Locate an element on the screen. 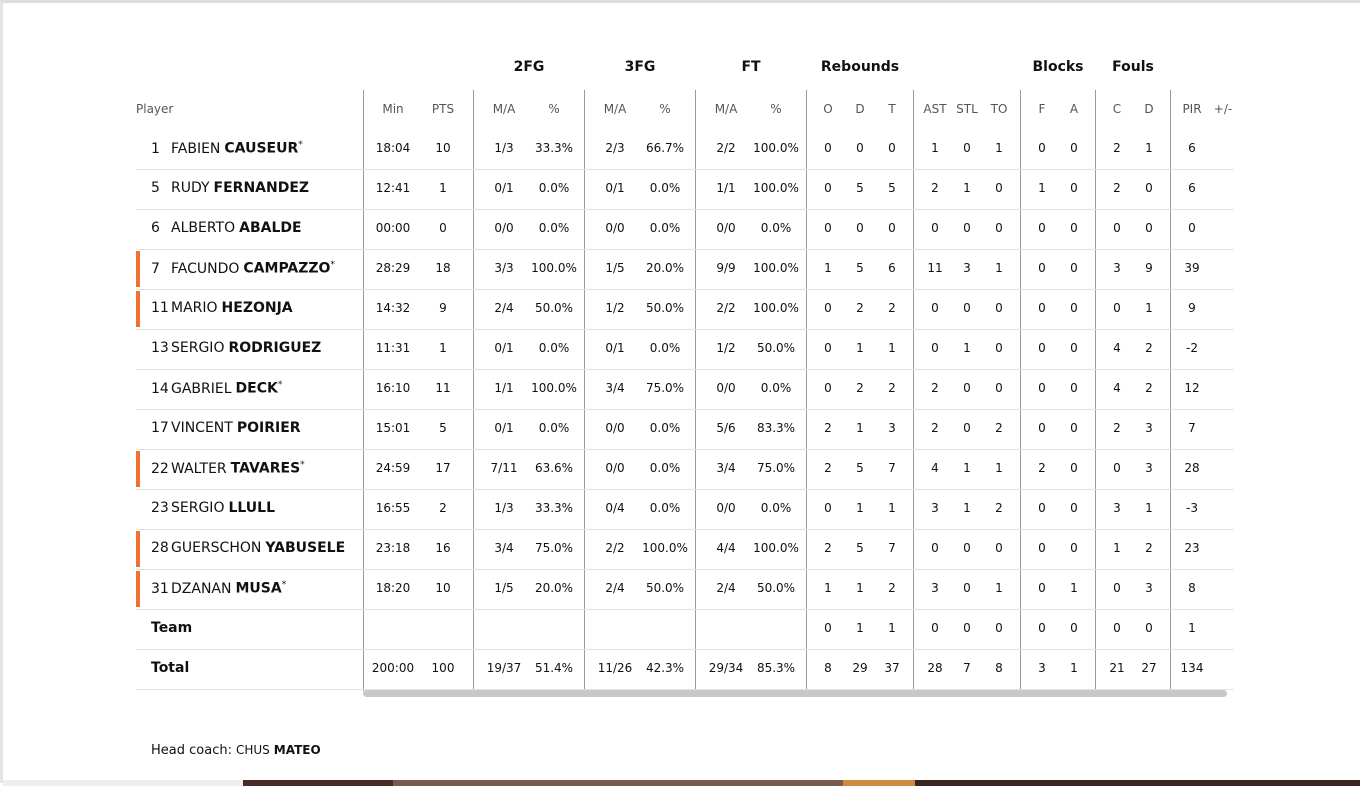  stat-cell: 18:04 is located at coordinates (393, 148).